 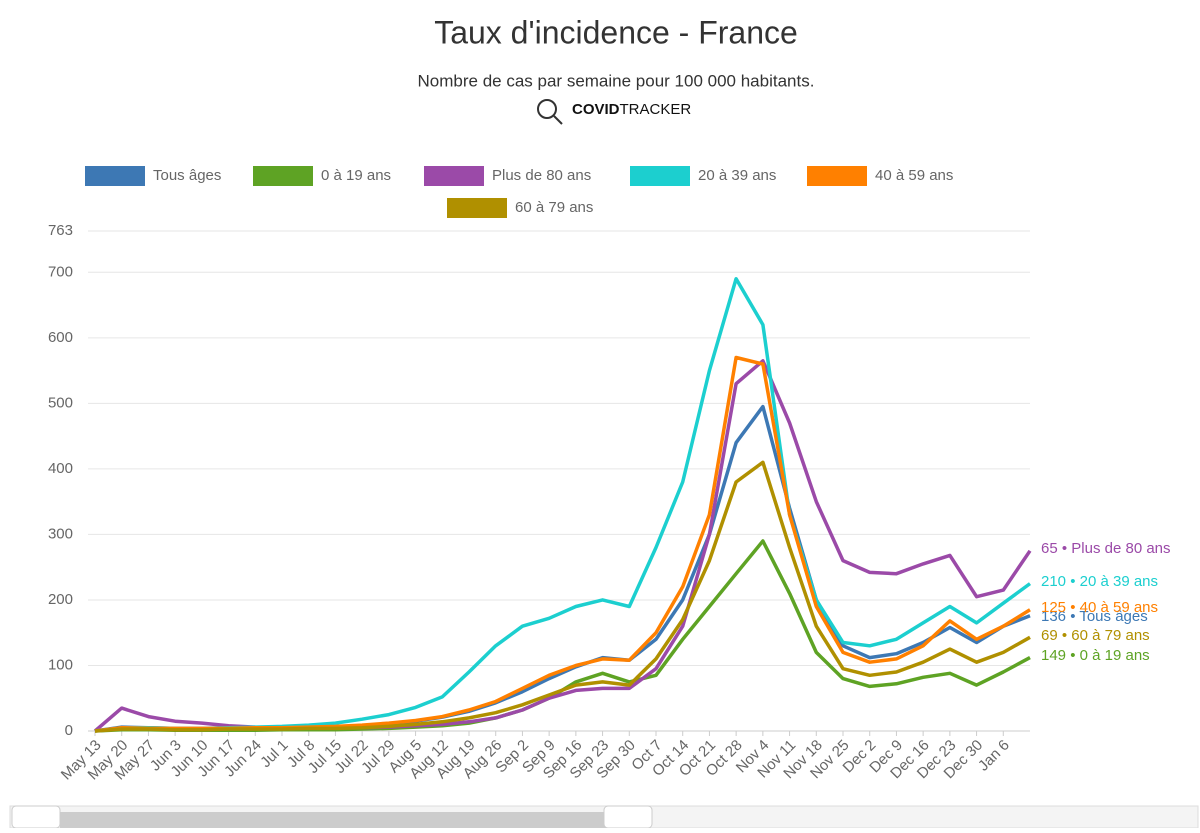 I want to click on legend-label: Tous âges, so click(x=187, y=175).